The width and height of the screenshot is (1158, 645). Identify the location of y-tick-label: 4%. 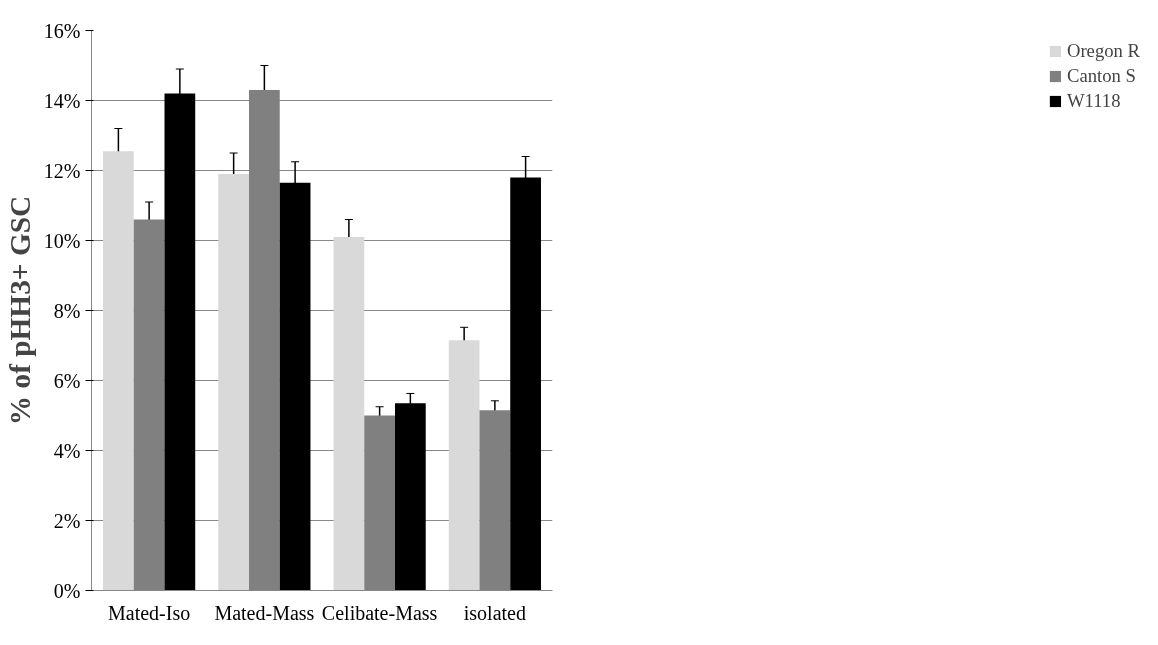
(67, 450).